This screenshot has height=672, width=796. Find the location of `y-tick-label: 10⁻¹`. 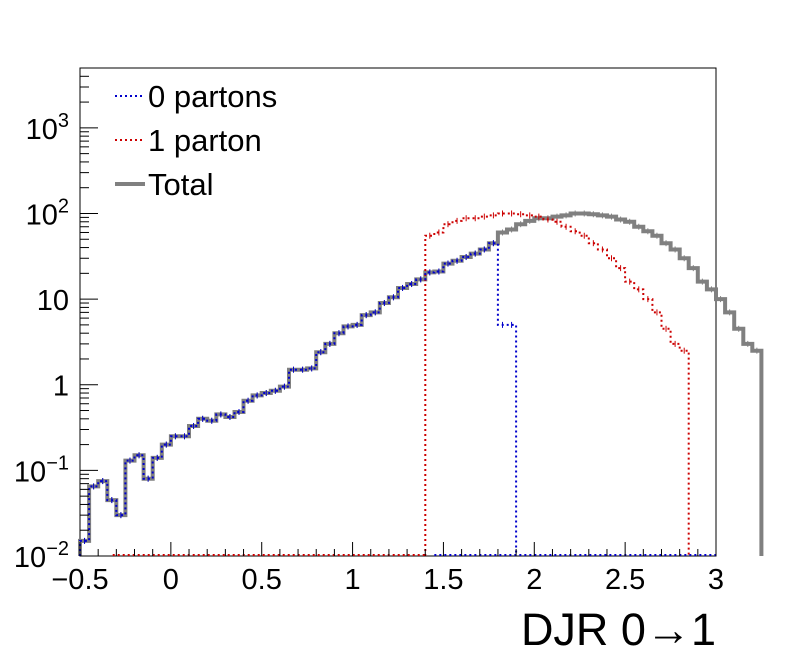

y-tick-label: 10⁻¹ is located at coordinates (41, 470).